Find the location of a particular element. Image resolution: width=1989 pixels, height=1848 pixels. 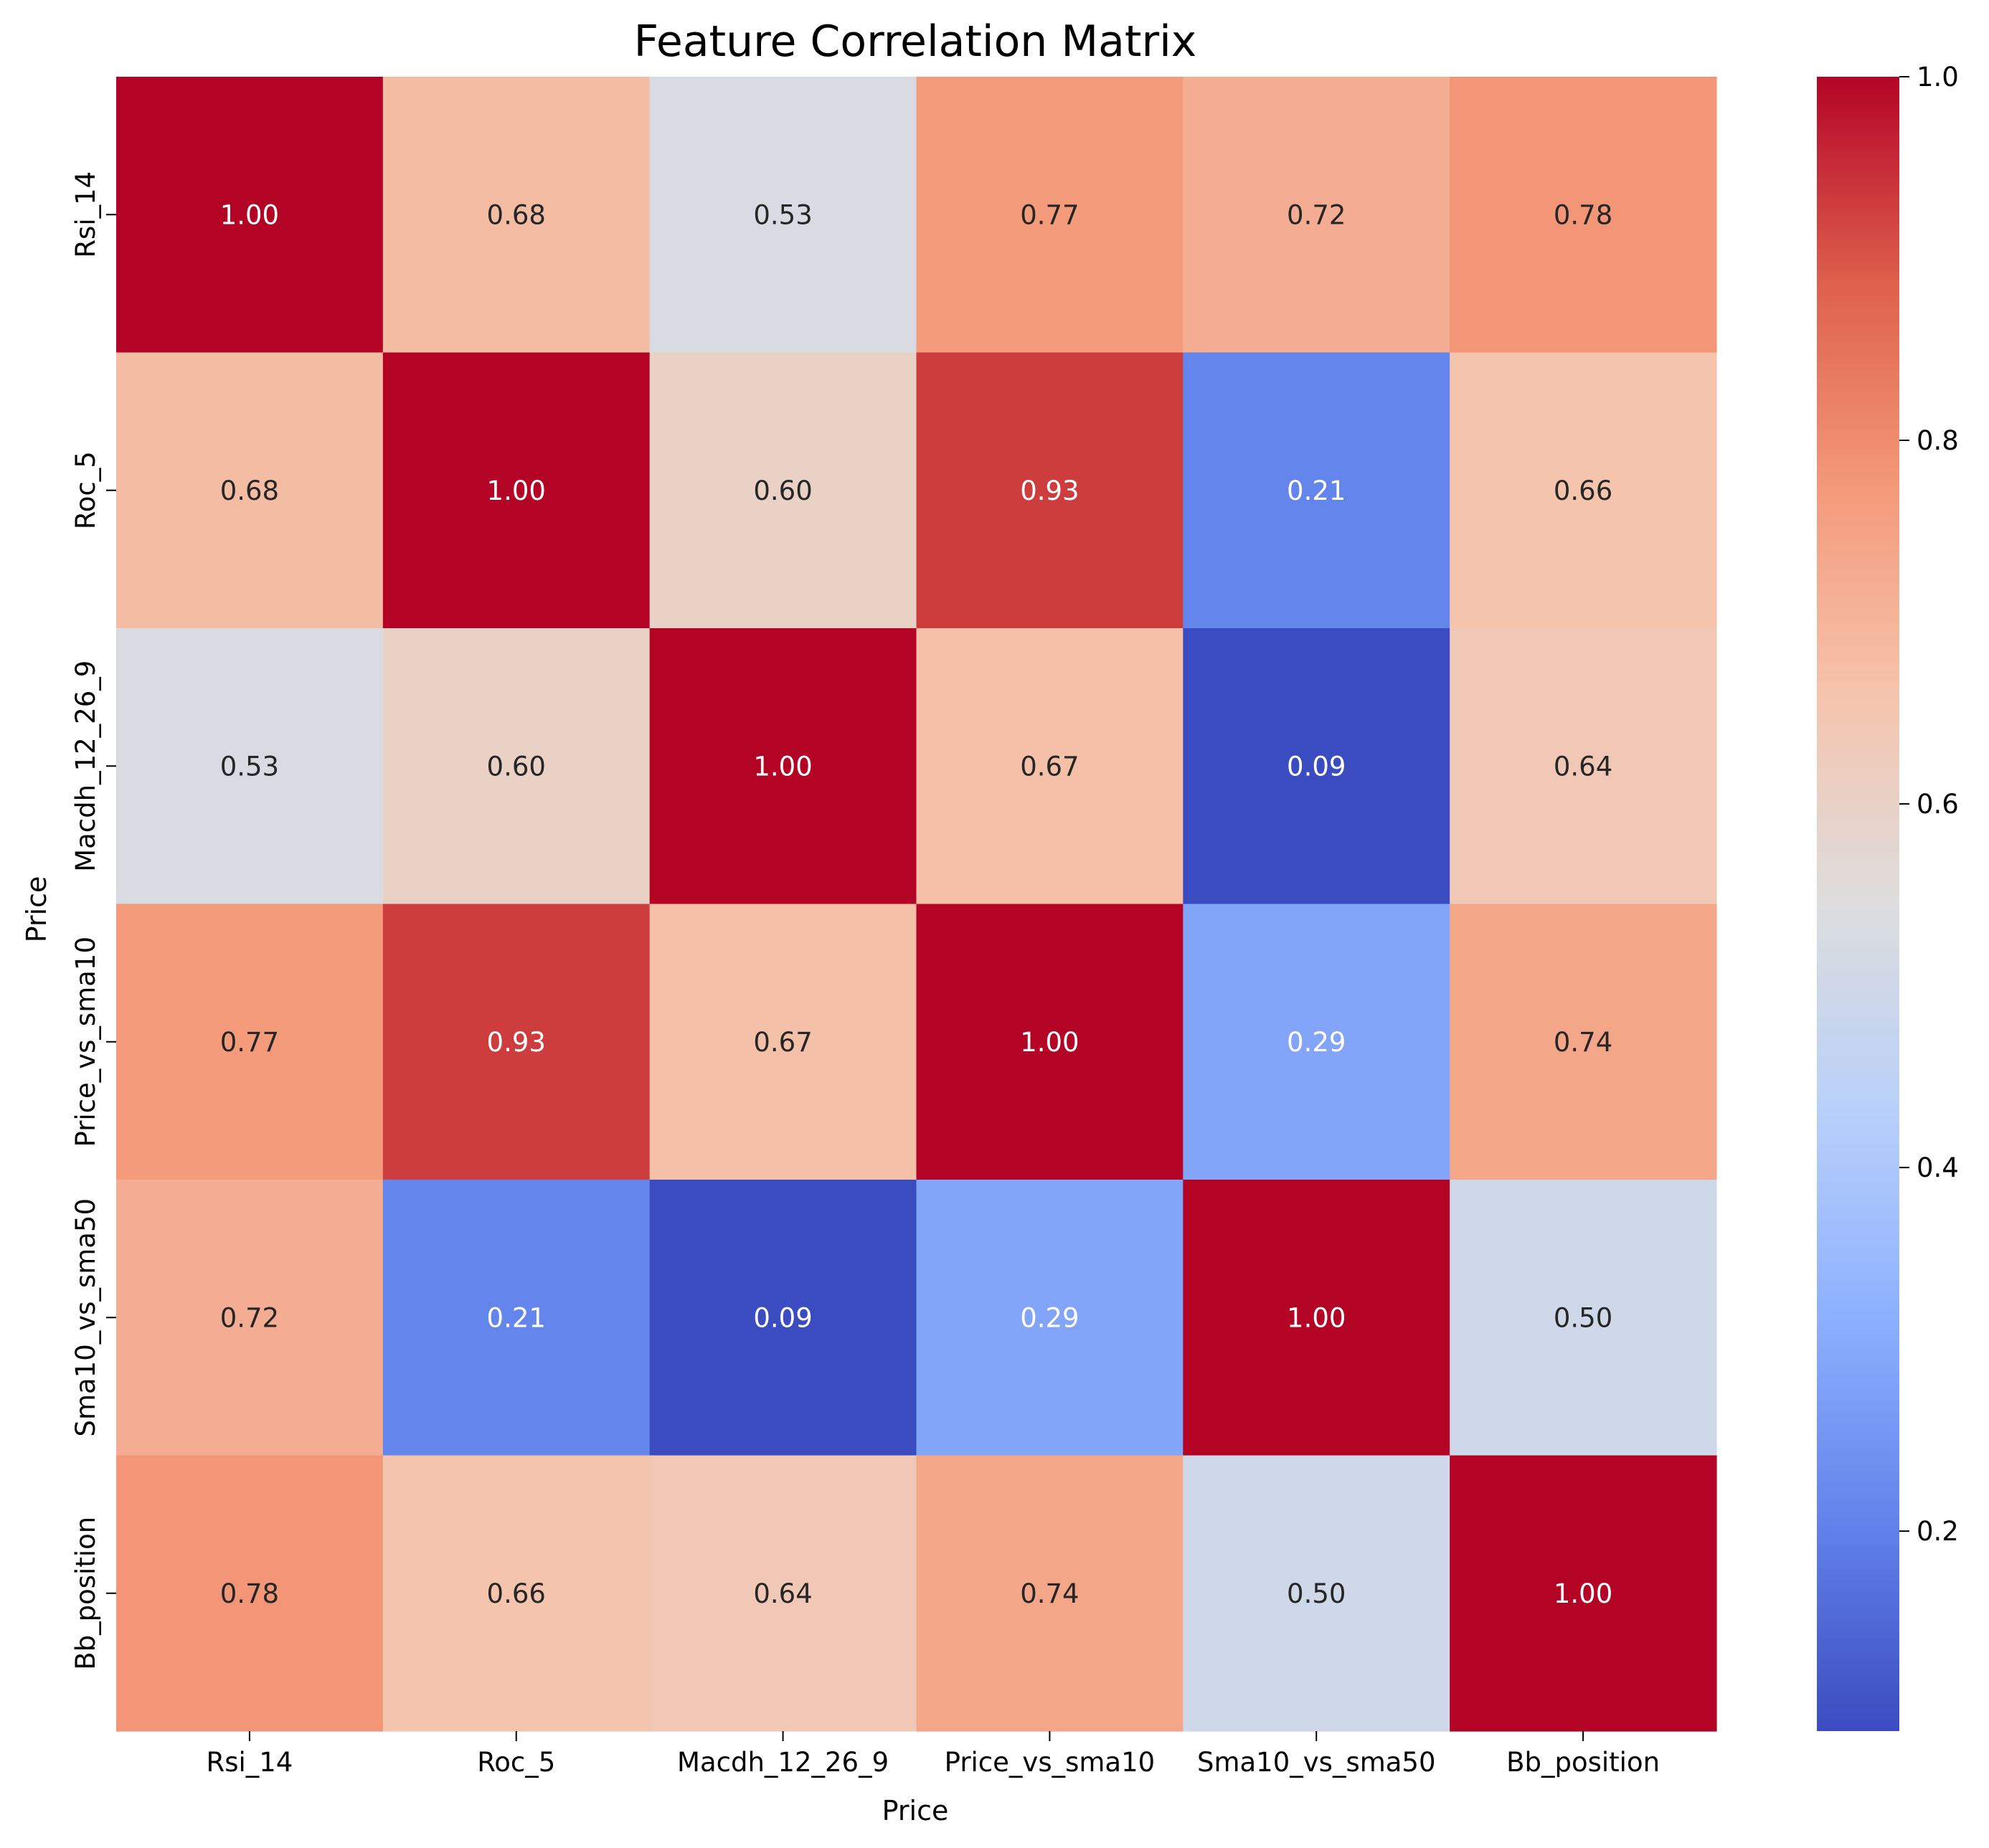

colorbar-tick-label: 0.6 is located at coordinates (1938, 804).